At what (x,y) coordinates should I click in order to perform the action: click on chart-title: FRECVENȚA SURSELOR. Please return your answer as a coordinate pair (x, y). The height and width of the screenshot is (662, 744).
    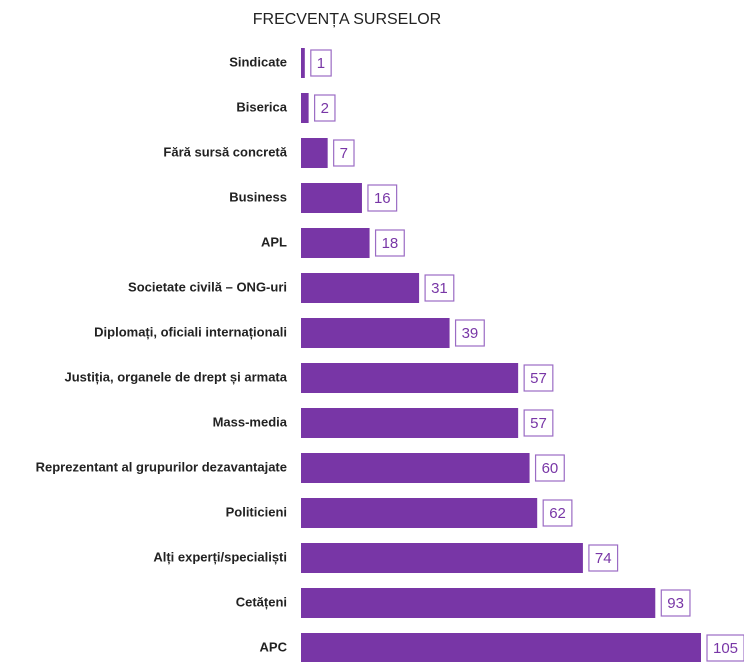
    Looking at the image, I should click on (347, 19).